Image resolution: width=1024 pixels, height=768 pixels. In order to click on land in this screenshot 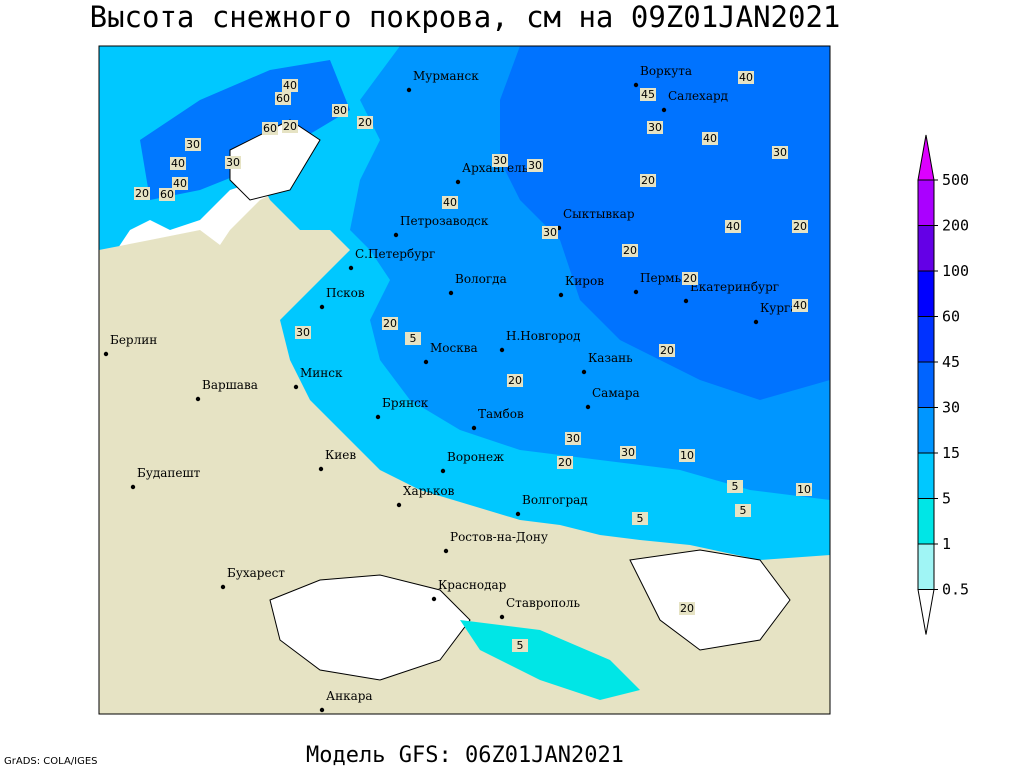, I will do `click(169, 275)`.